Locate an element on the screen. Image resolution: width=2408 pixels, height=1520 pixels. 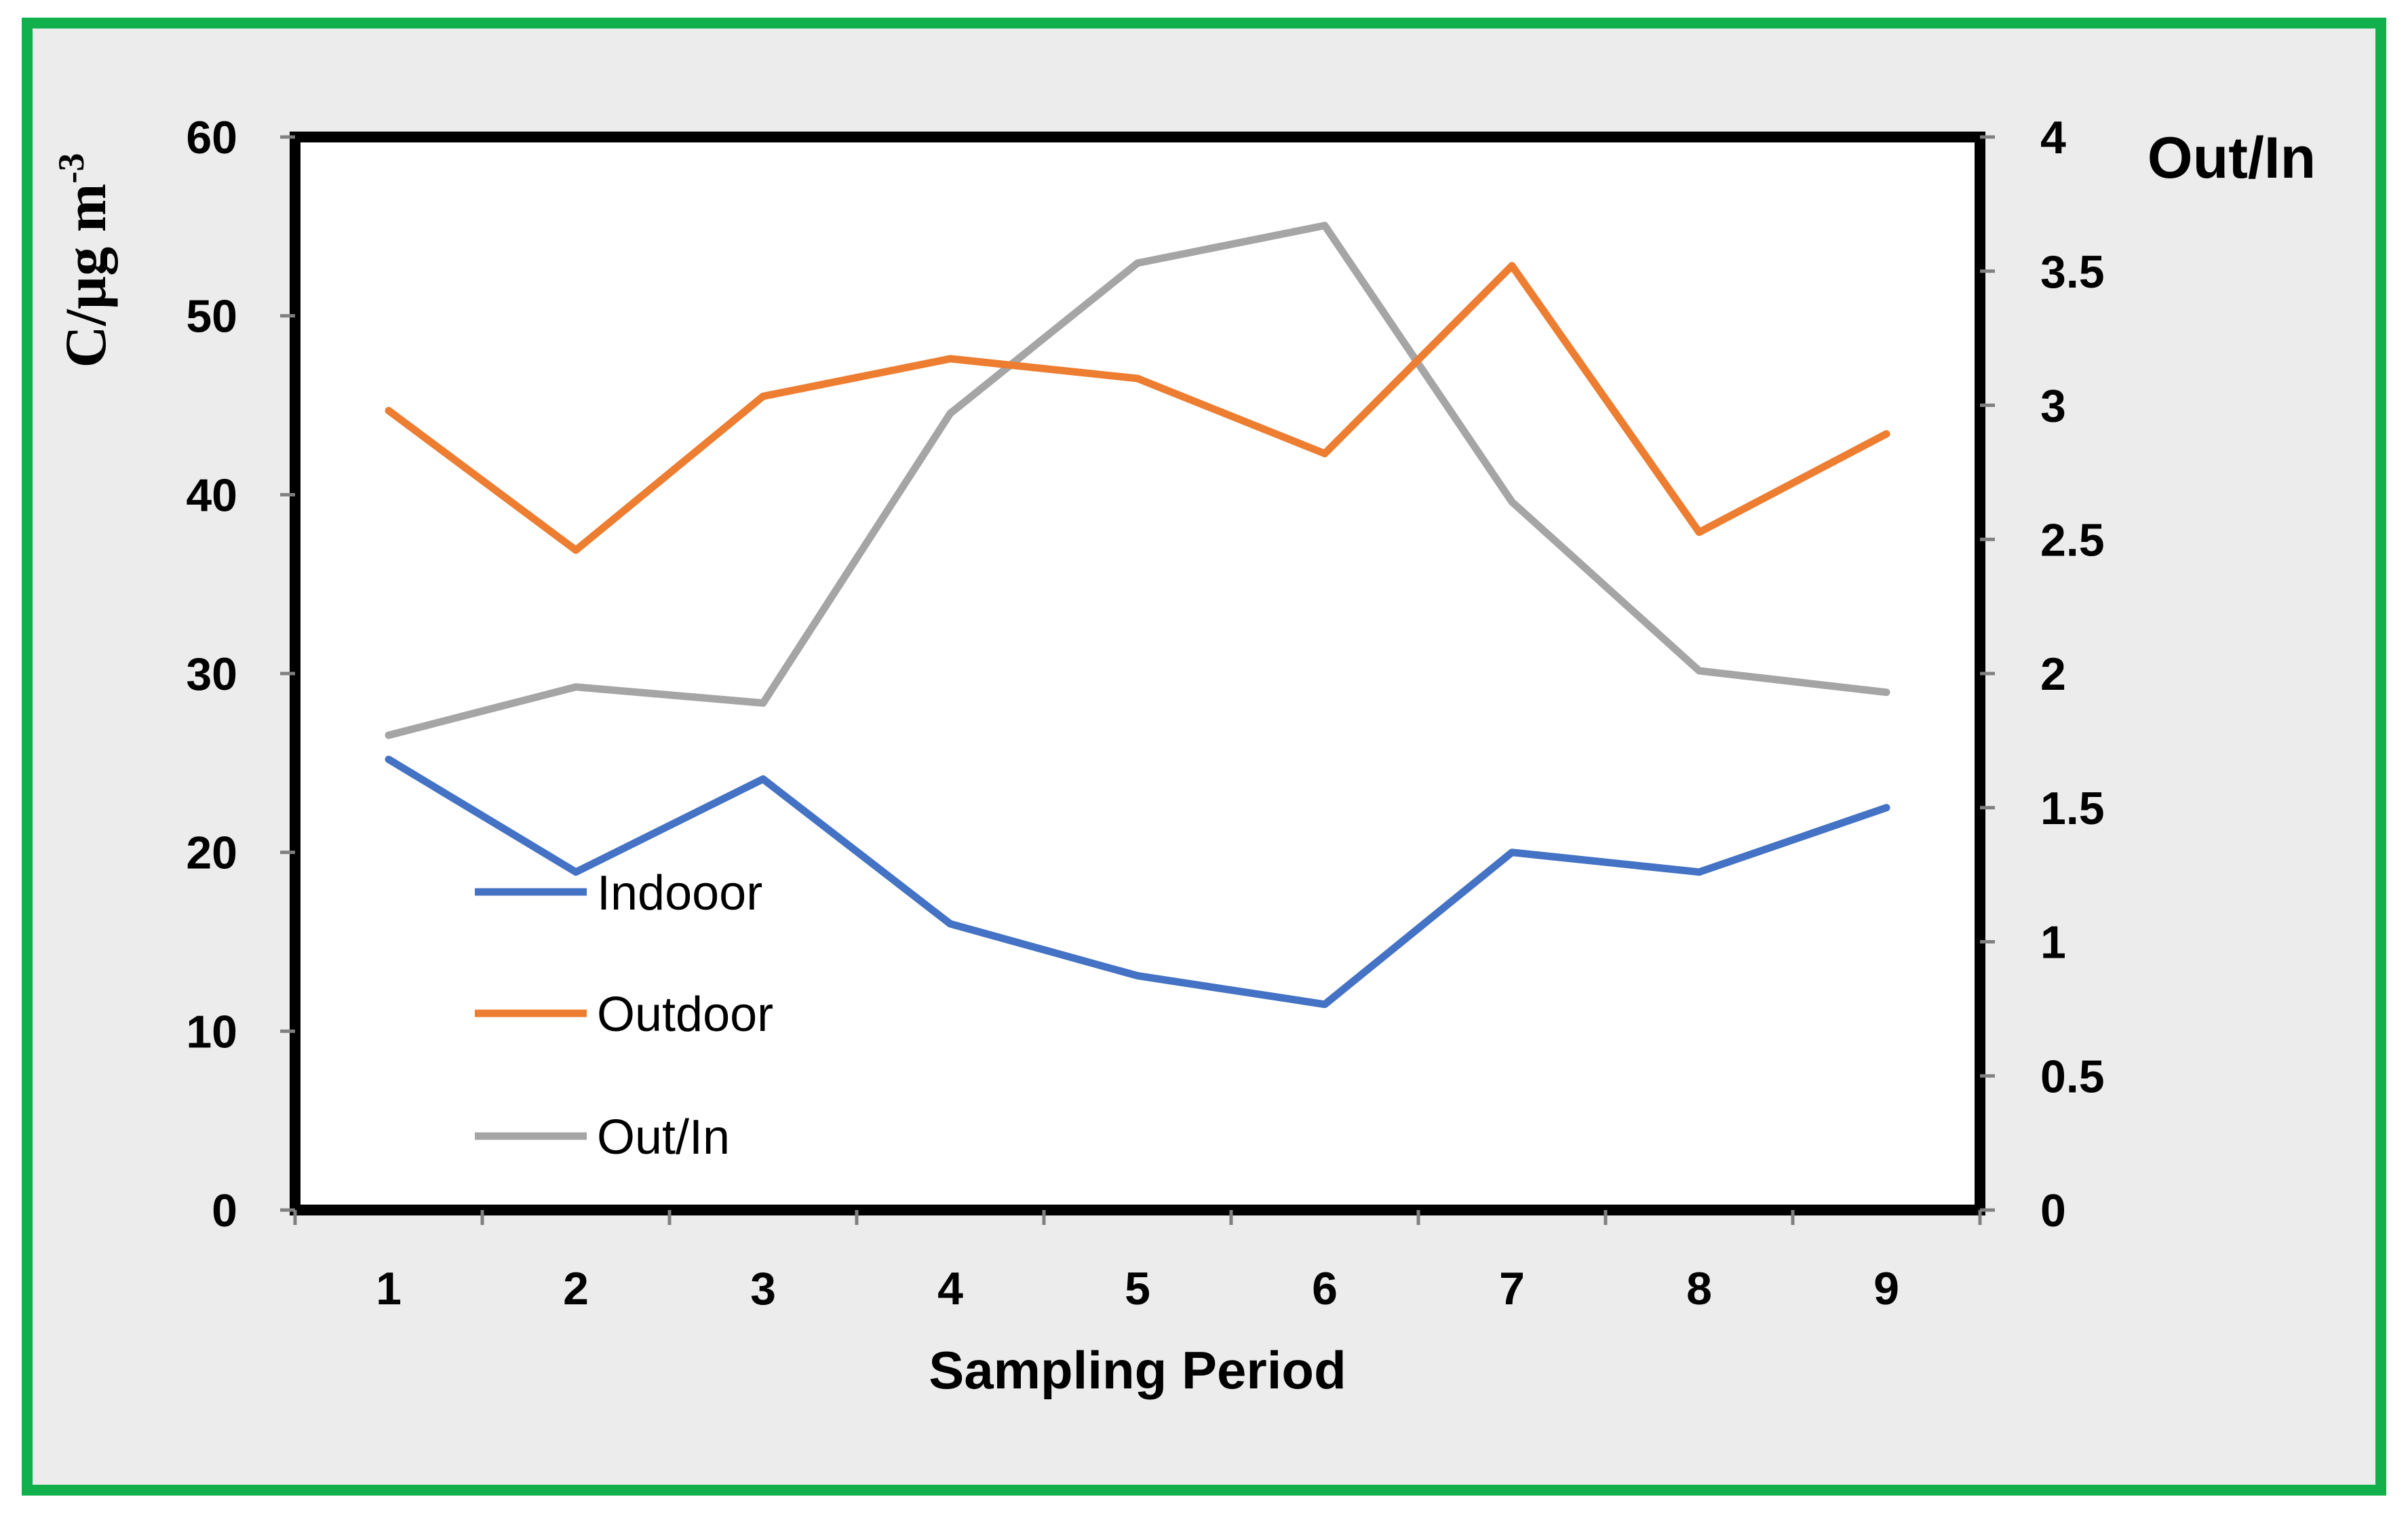
legend-label: Outdoor is located at coordinates (685, 1015).